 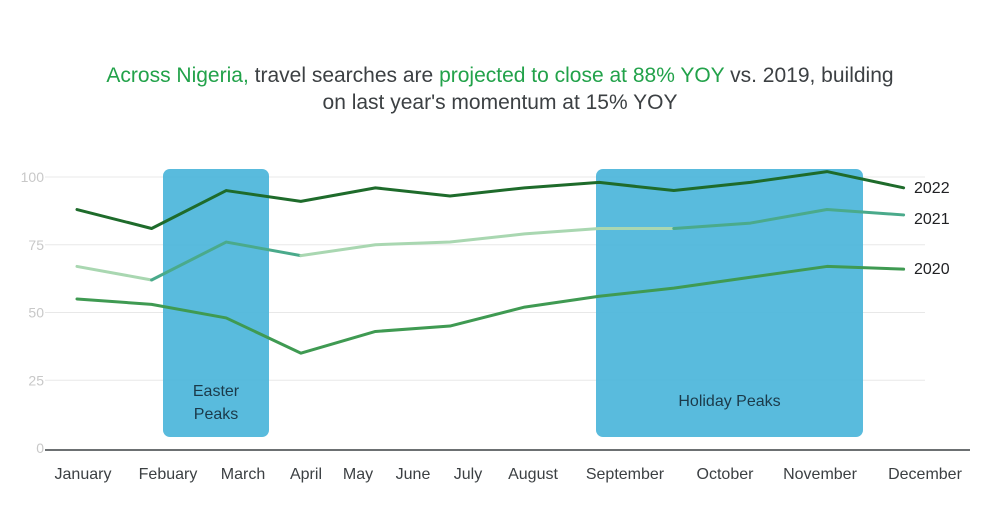 I want to click on x-tick-label-march: March, so click(x=243, y=474).